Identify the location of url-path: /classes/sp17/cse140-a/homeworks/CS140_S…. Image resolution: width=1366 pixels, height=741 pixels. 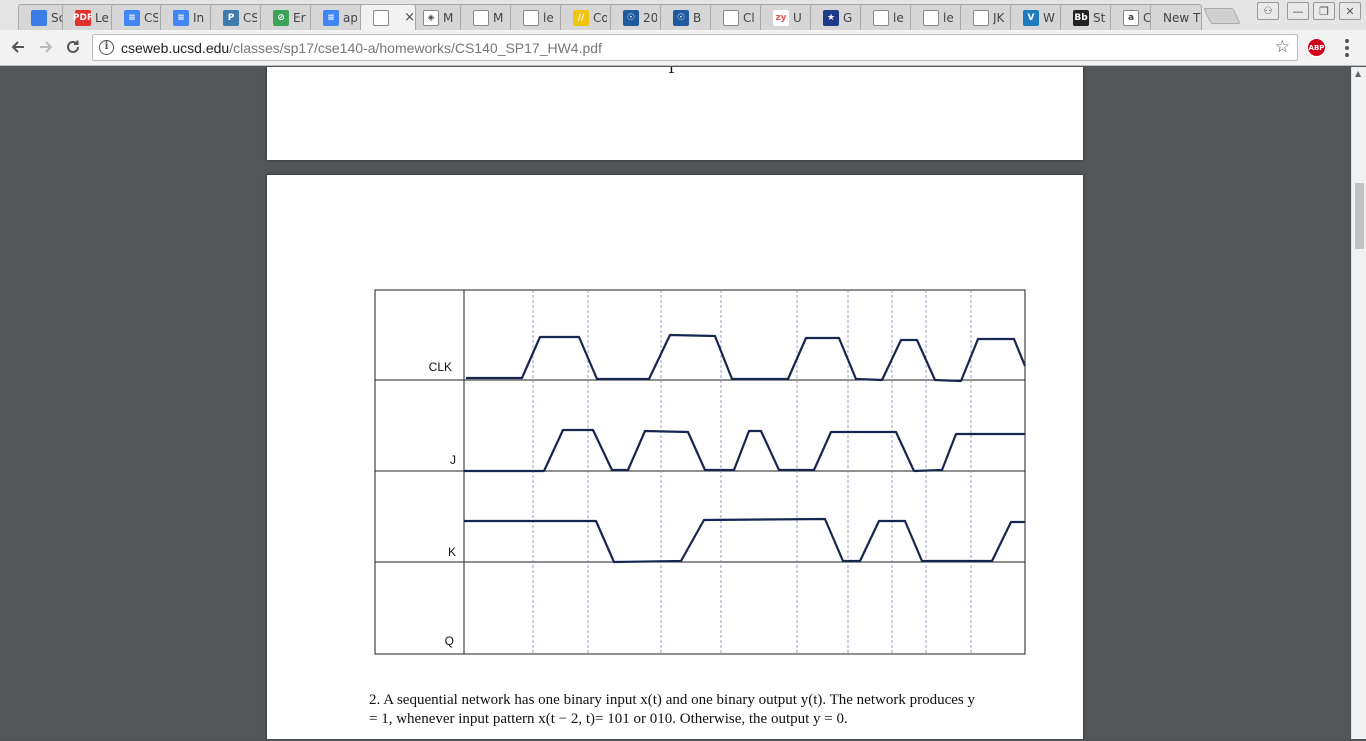
(415, 48).